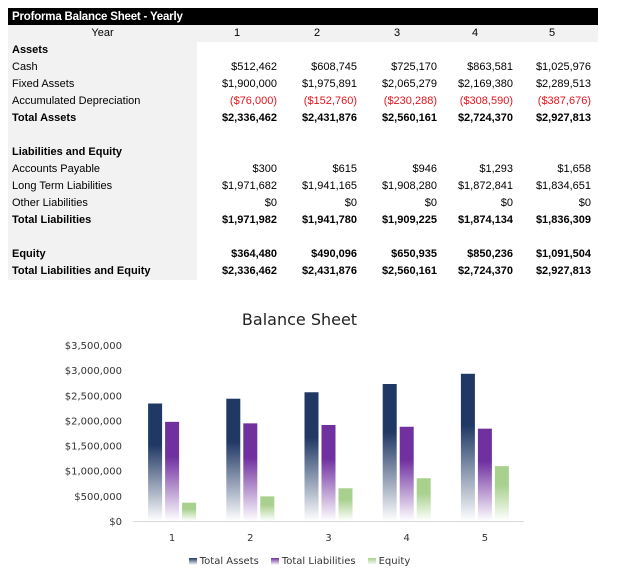 The height and width of the screenshot is (587, 619). I want to click on value-cell: $1,909,225, so click(409, 220).